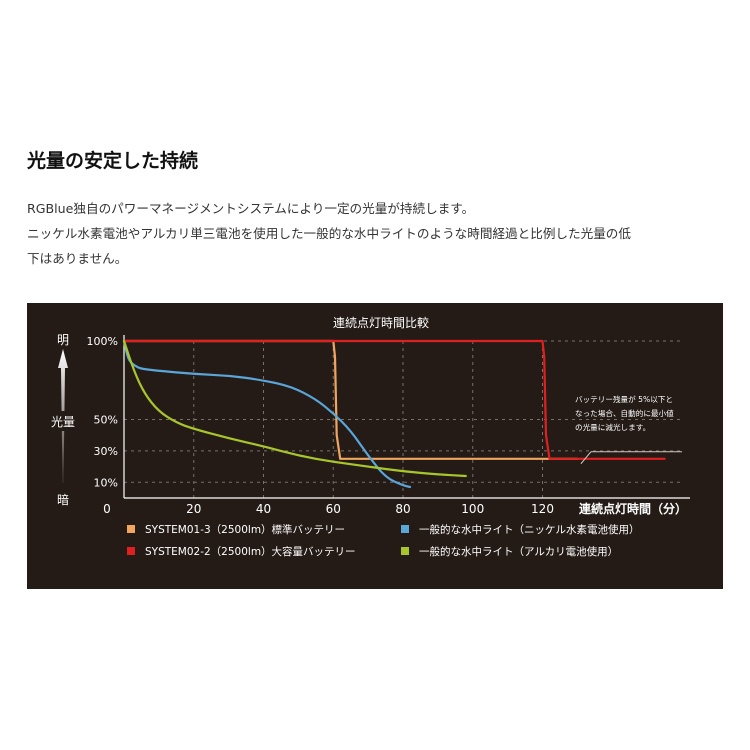 Image resolution: width=750 pixels, height=750 pixels. Describe the element at coordinates (245, 529) in the screenshot. I see `legend-label: SYSTEM01-3（2500lm）標準バッテリー` at that location.